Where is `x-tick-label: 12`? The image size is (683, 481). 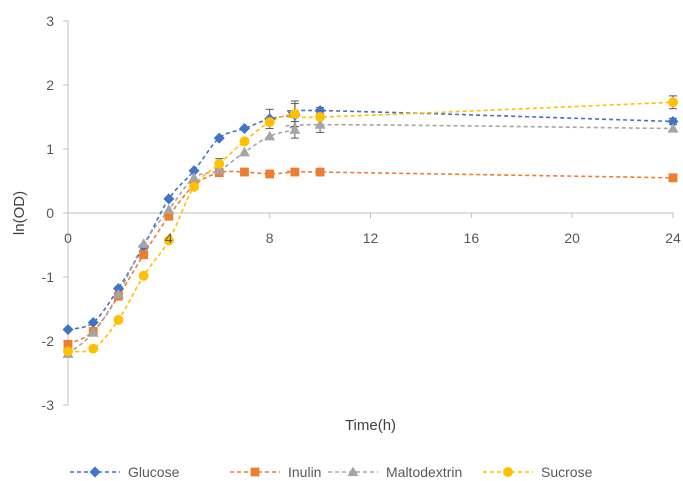
x-tick-label: 12 is located at coordinates (371, 238).